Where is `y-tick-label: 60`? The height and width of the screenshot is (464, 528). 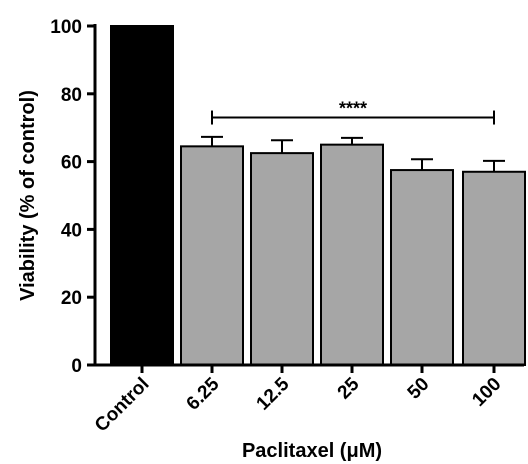
y-tick-label: 60 is located at coordinates (71, 163).